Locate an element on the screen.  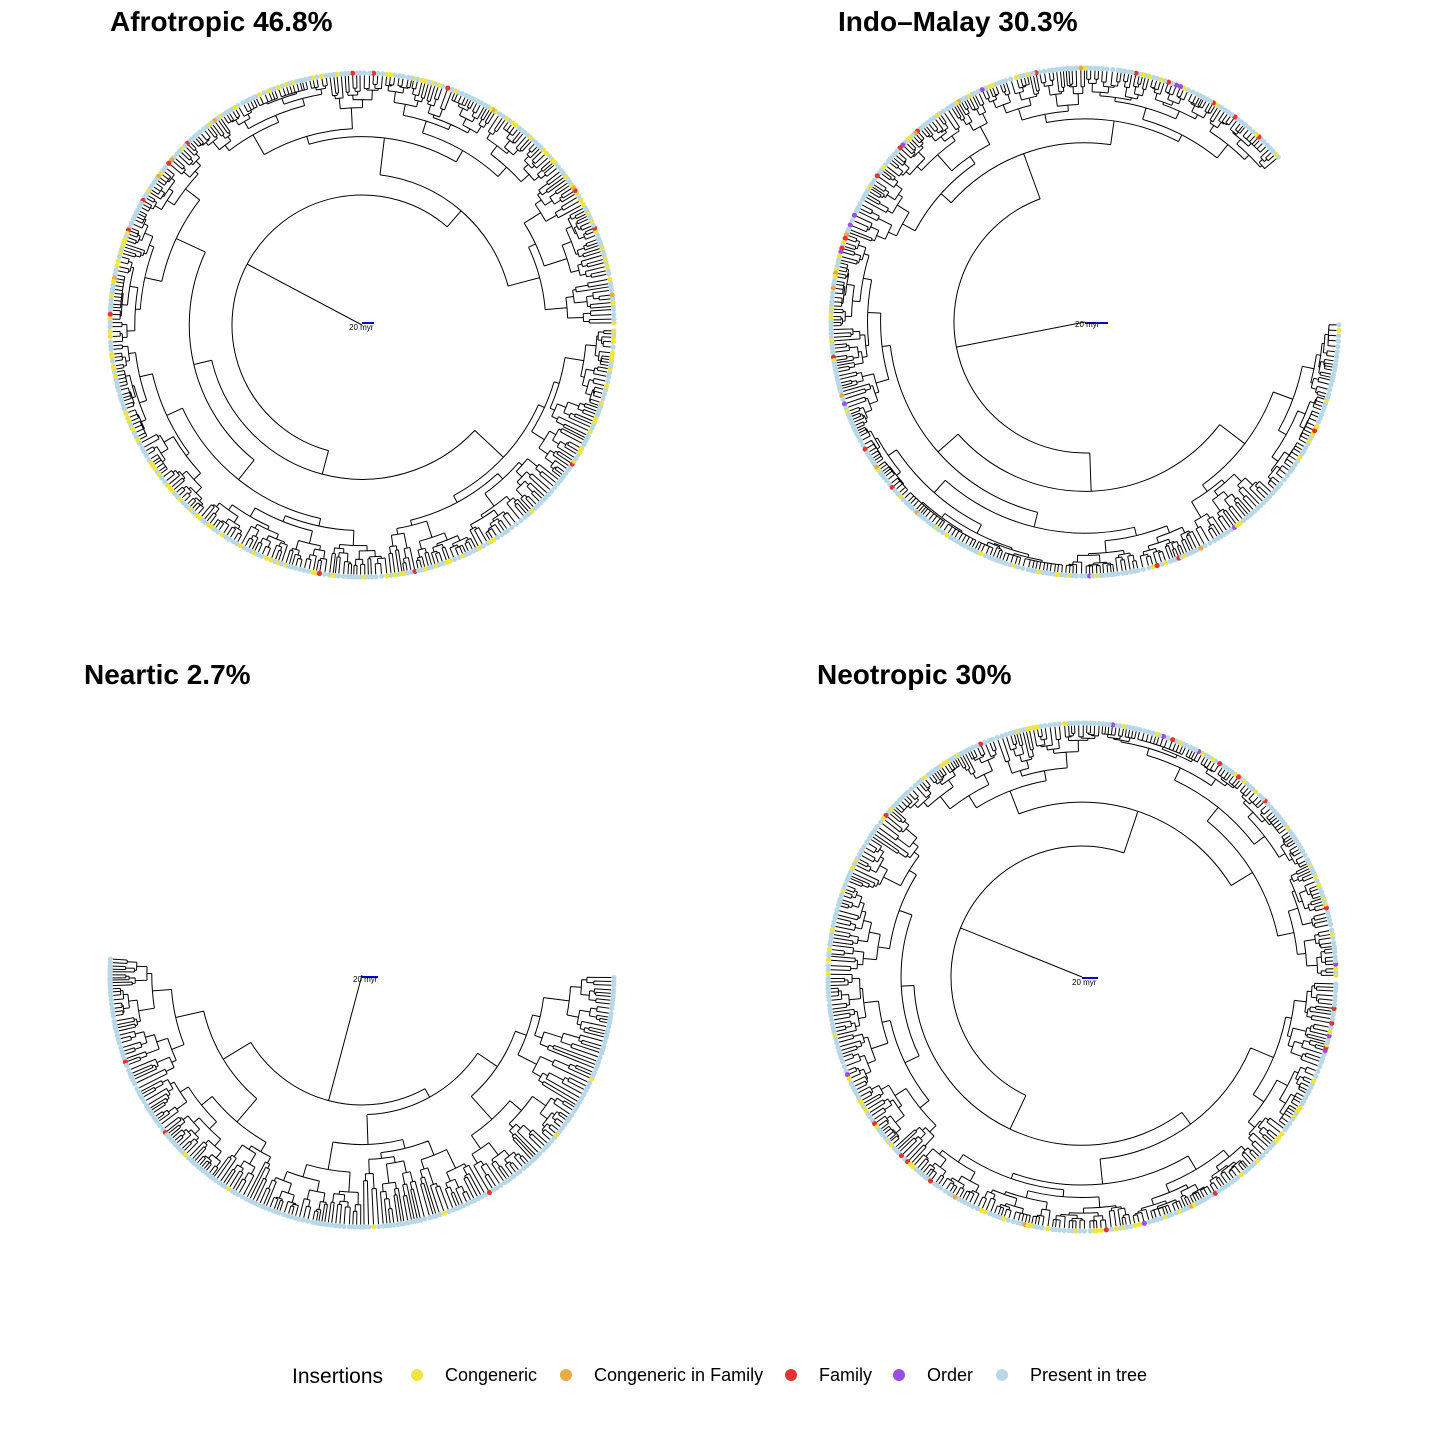
panel-indo-malay: Indo–Malay 30.3% 20 myr is located at coordinates (1085, 292).